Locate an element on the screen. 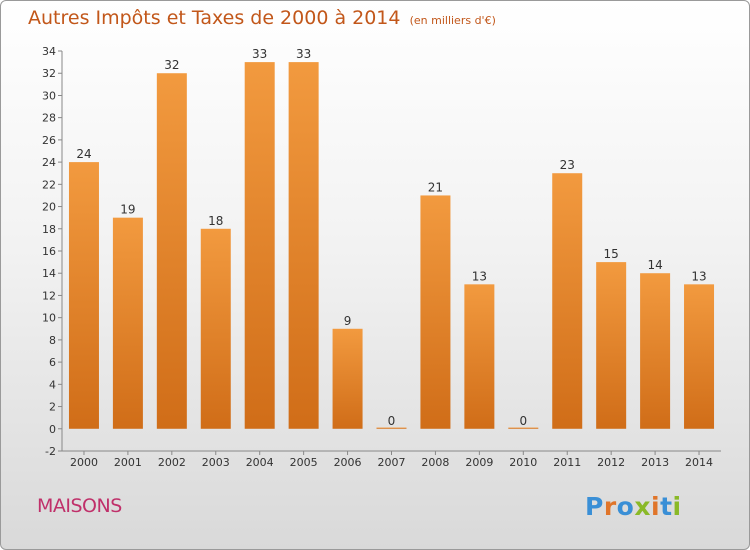 Image resolution: width=750 pixels, height=550 pixels. x-tick-label: 2008 is located at coordinates (435, 462).